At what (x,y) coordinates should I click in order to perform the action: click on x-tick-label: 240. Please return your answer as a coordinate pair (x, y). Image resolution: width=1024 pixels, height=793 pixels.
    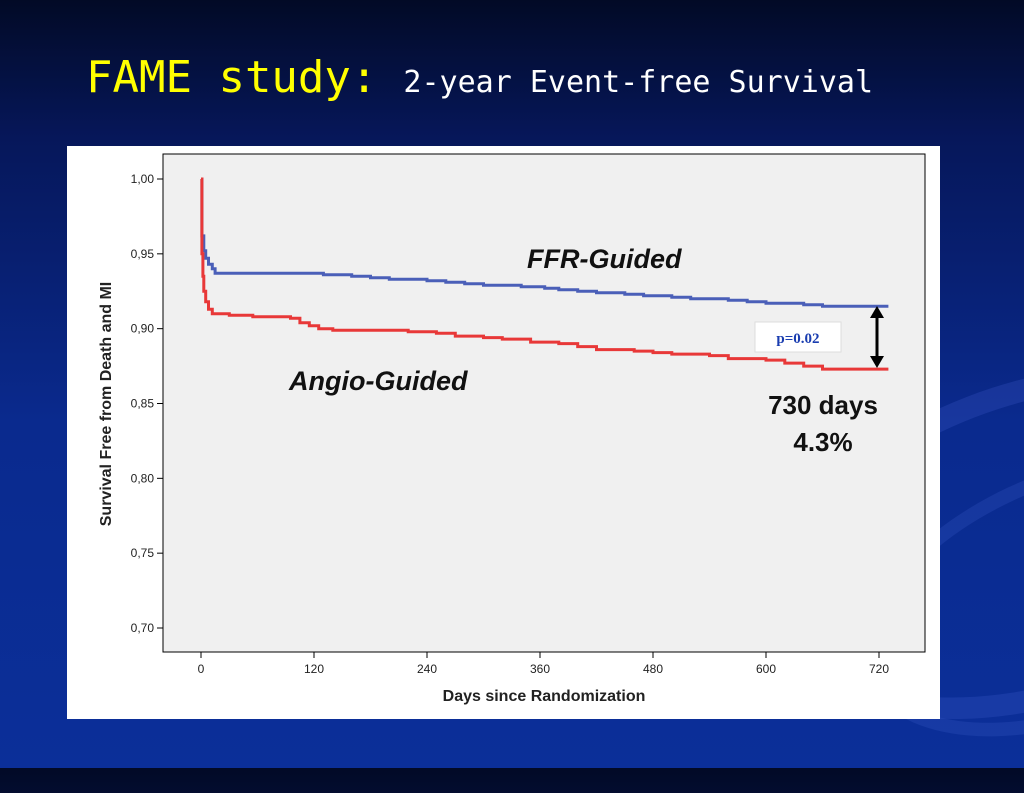
    Looking at the image, I should click on (427, 669).